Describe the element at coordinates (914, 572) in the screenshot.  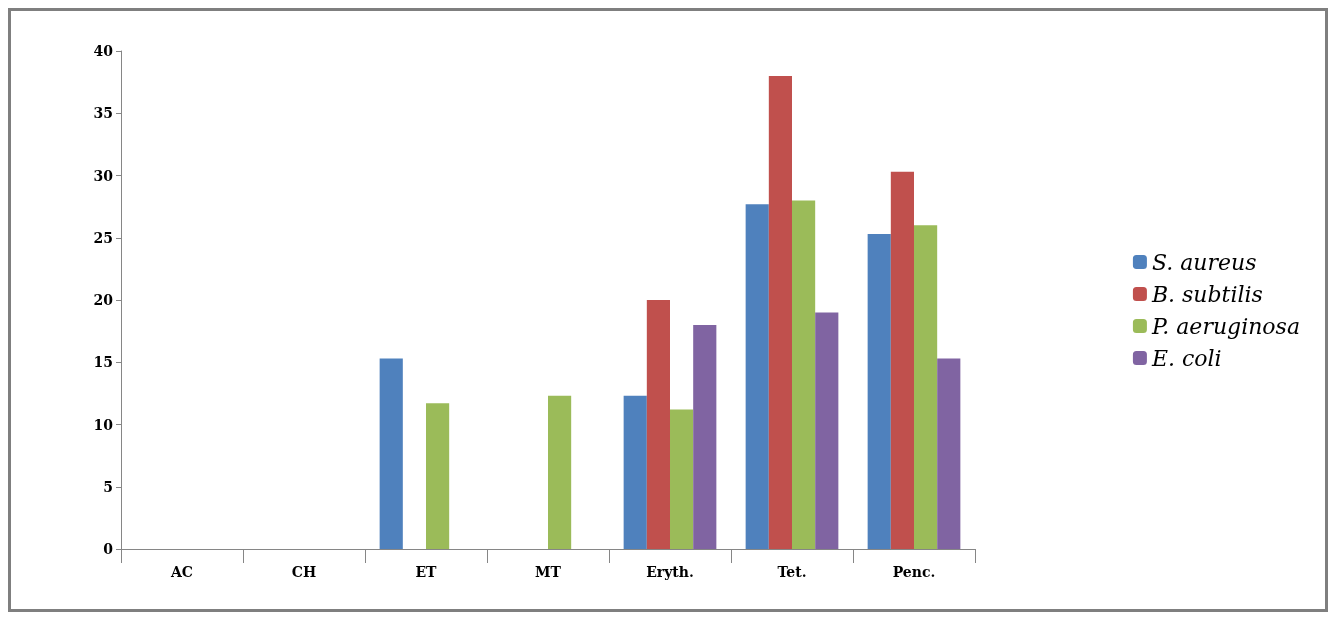
I see `x-tick-label: Penc.` at that location.